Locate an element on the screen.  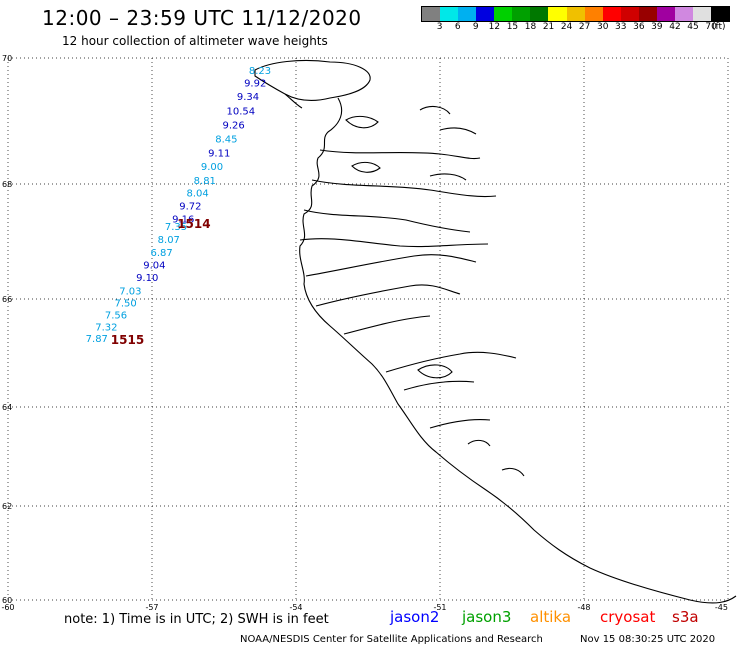
legend-label: 21 is located at coordinates (548, 27).